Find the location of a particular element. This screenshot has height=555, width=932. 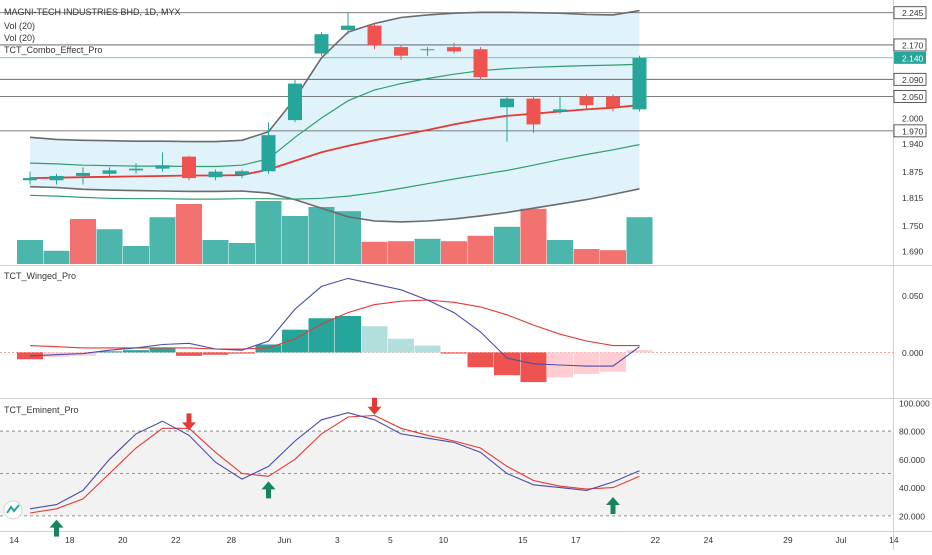

winged-tick-label: 0.050 is located at coordinates (913, 296).